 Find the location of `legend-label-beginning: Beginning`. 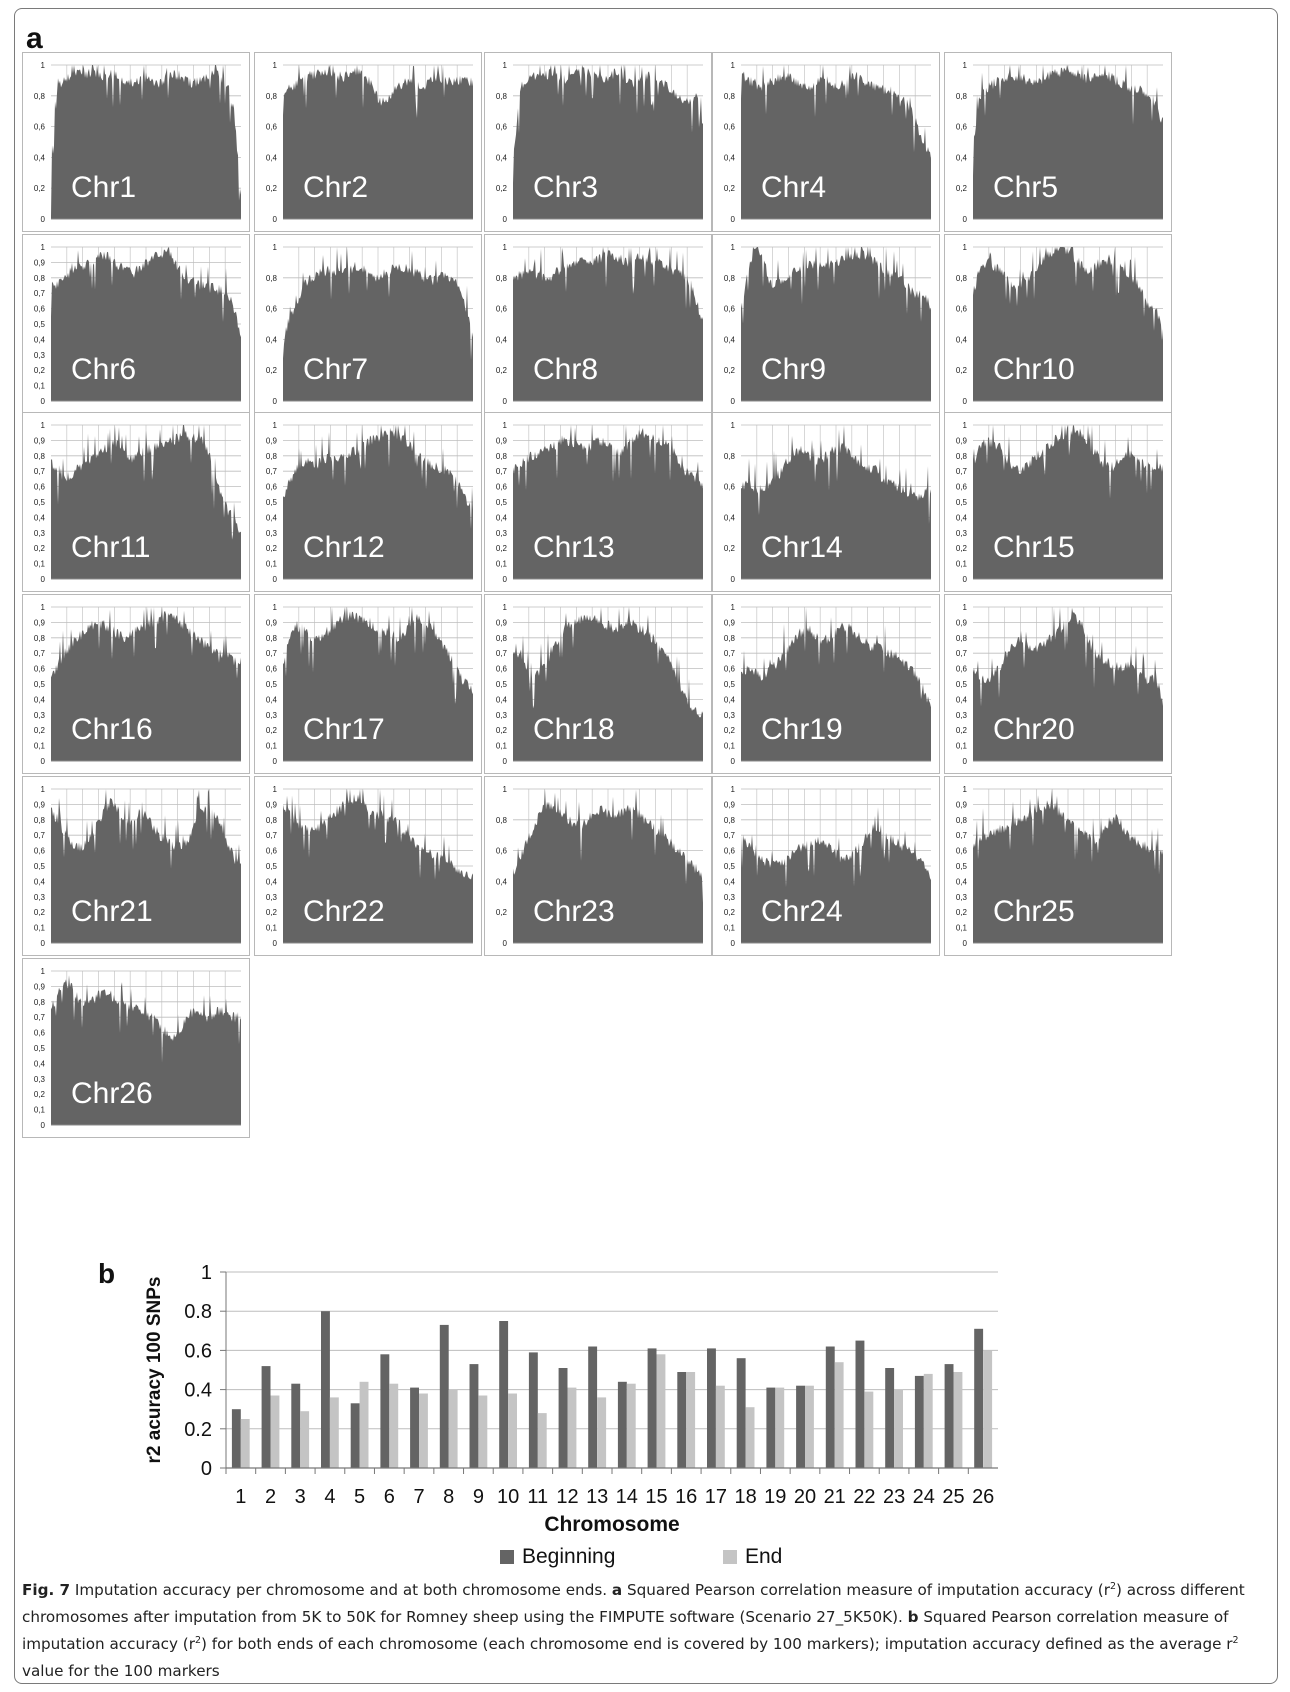

legend-label-beginning: Beginning is located at coordinates (569, 1556).